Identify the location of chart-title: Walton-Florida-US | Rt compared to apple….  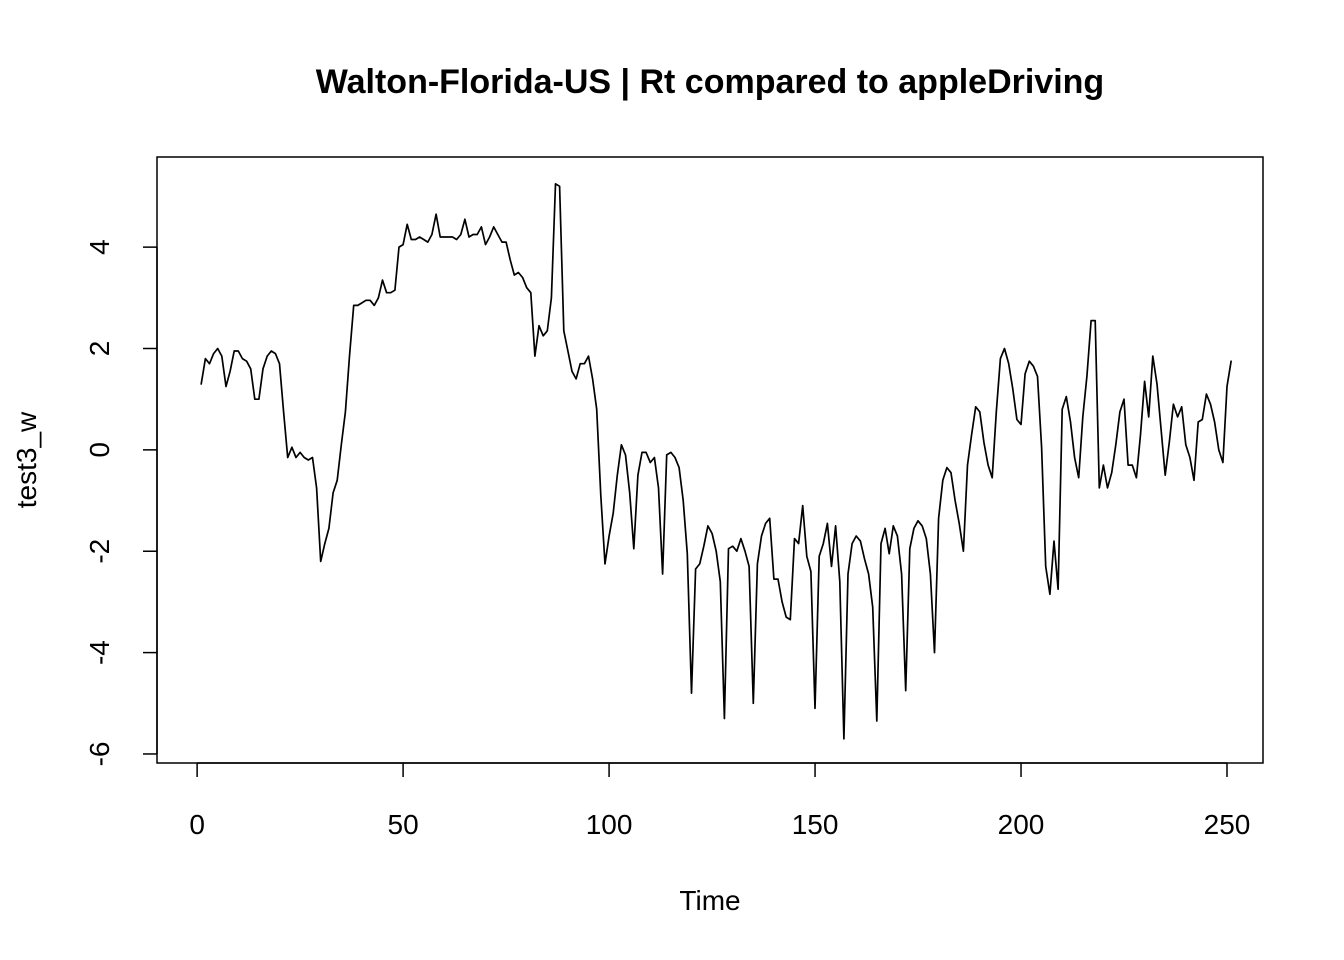
(710, 82).